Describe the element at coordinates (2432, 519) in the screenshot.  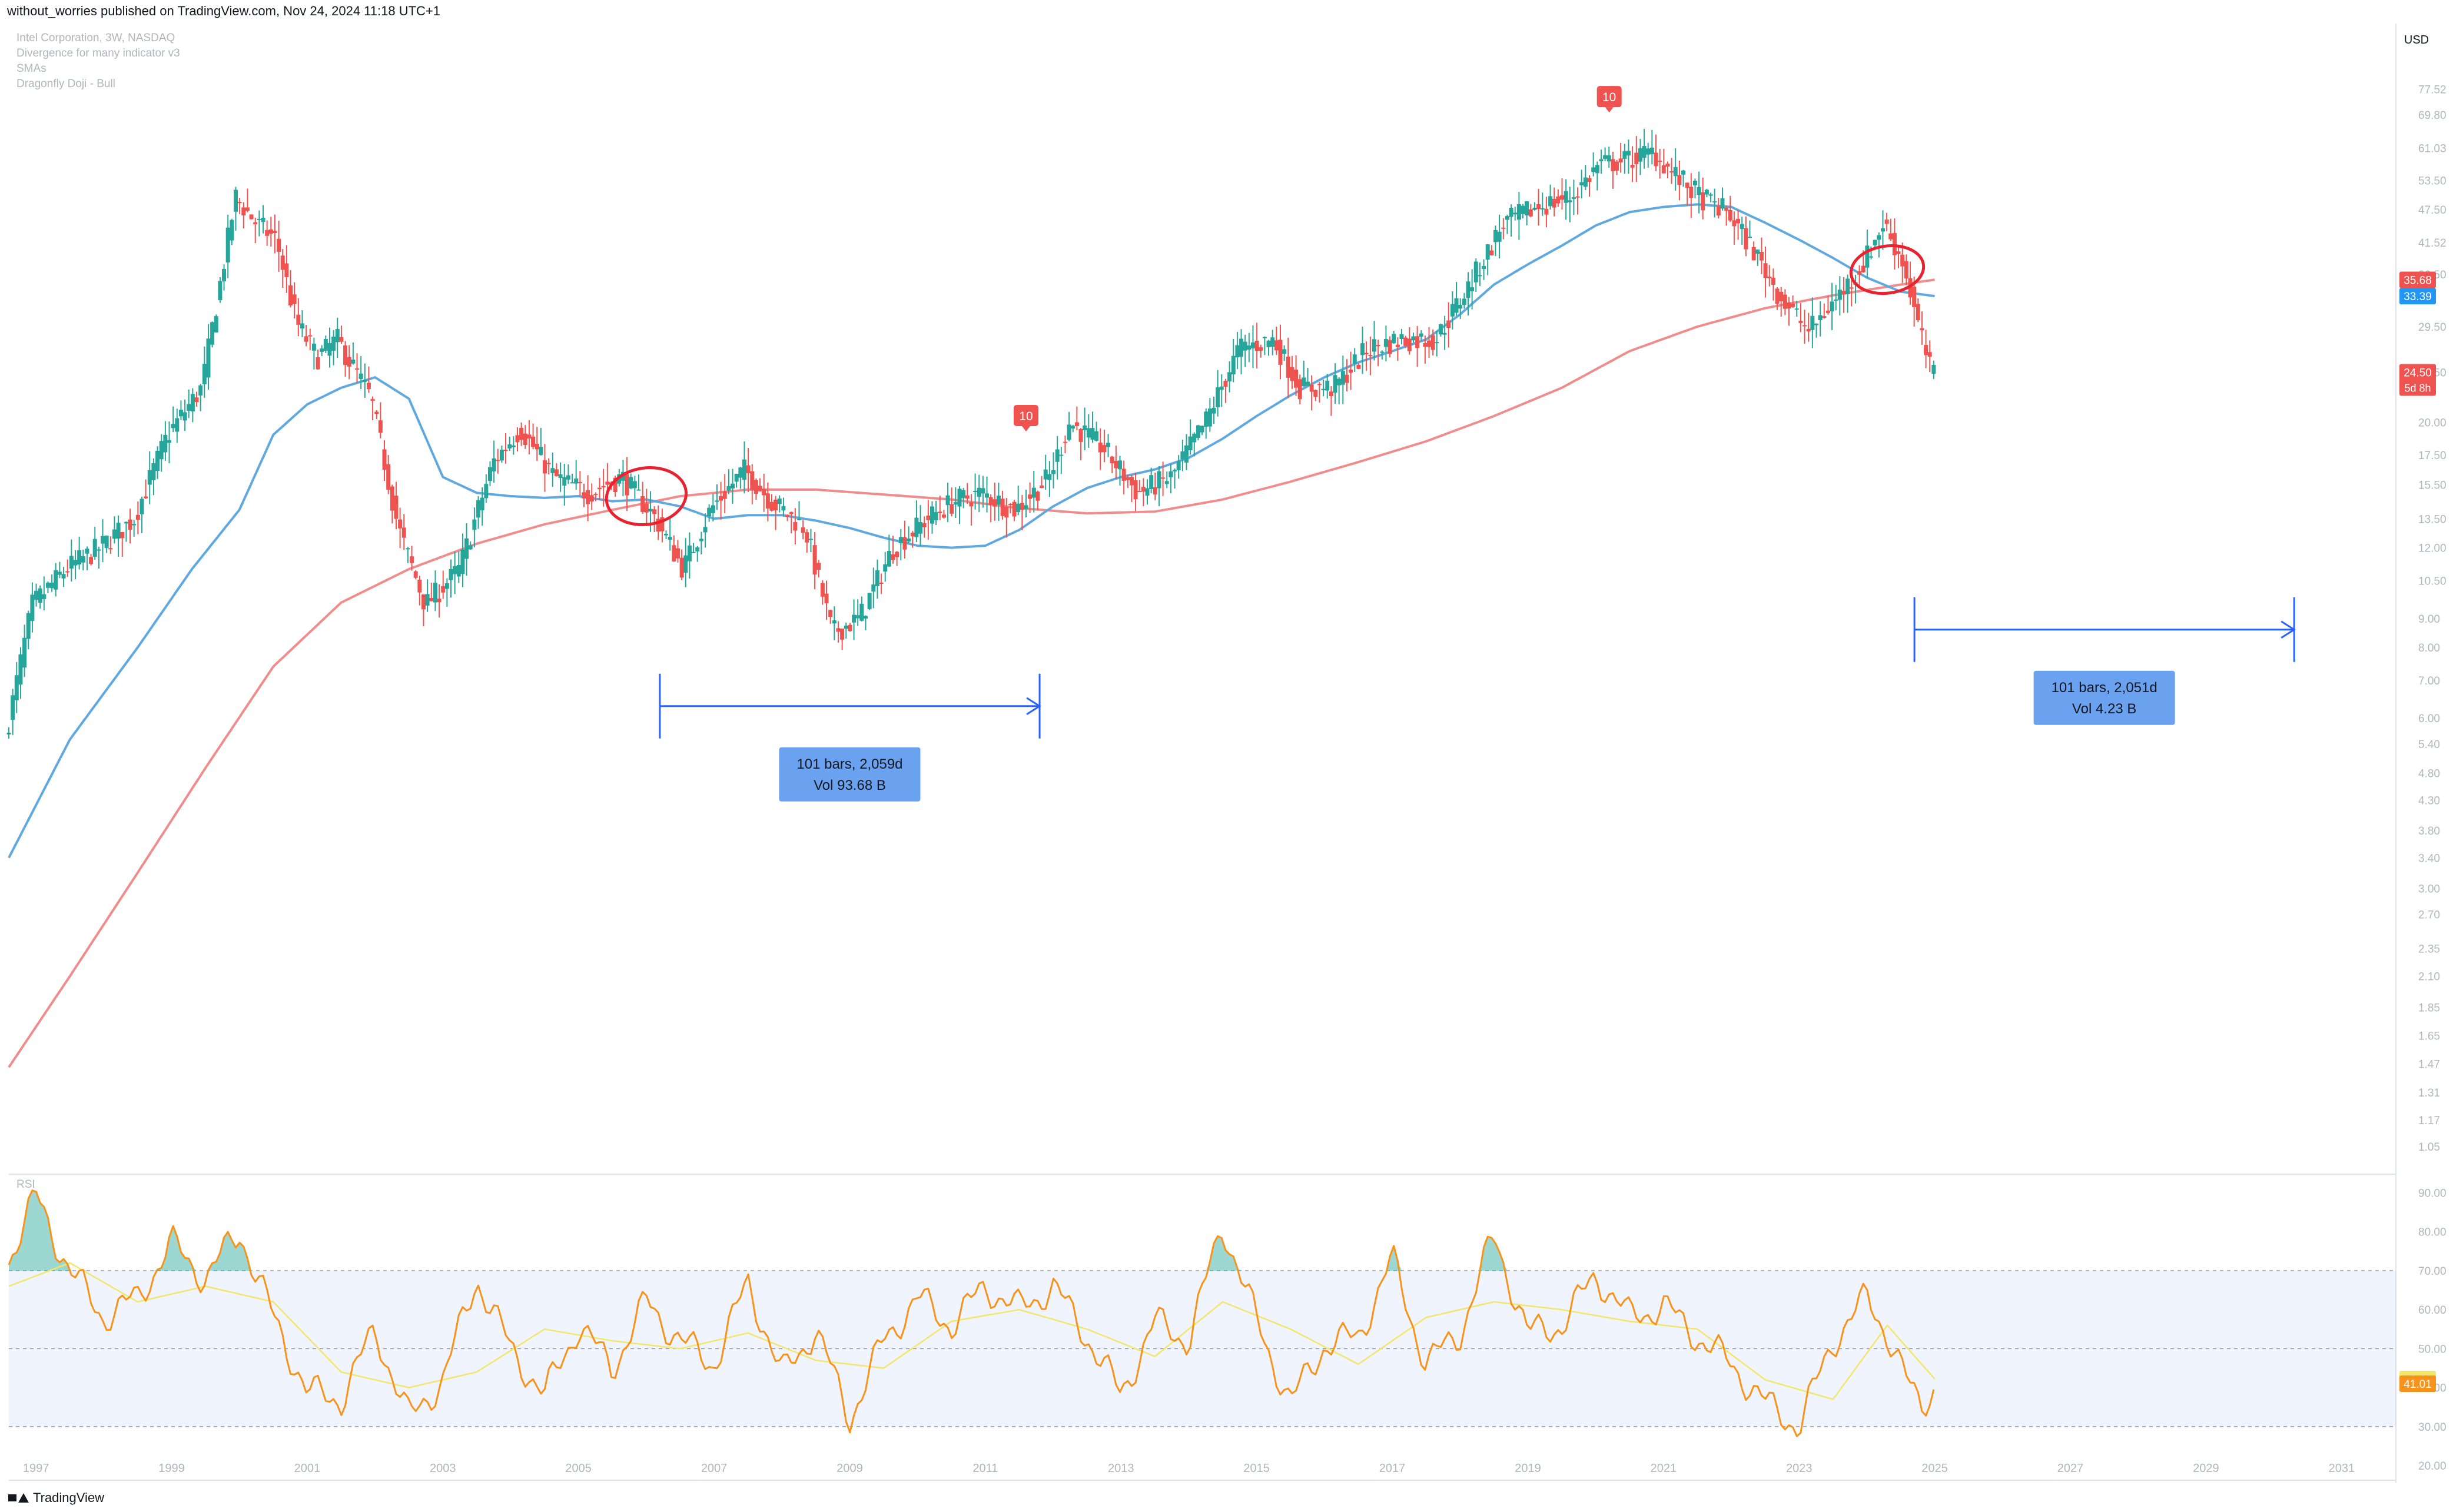
I see `price-tick-label: 13.50` at that location.